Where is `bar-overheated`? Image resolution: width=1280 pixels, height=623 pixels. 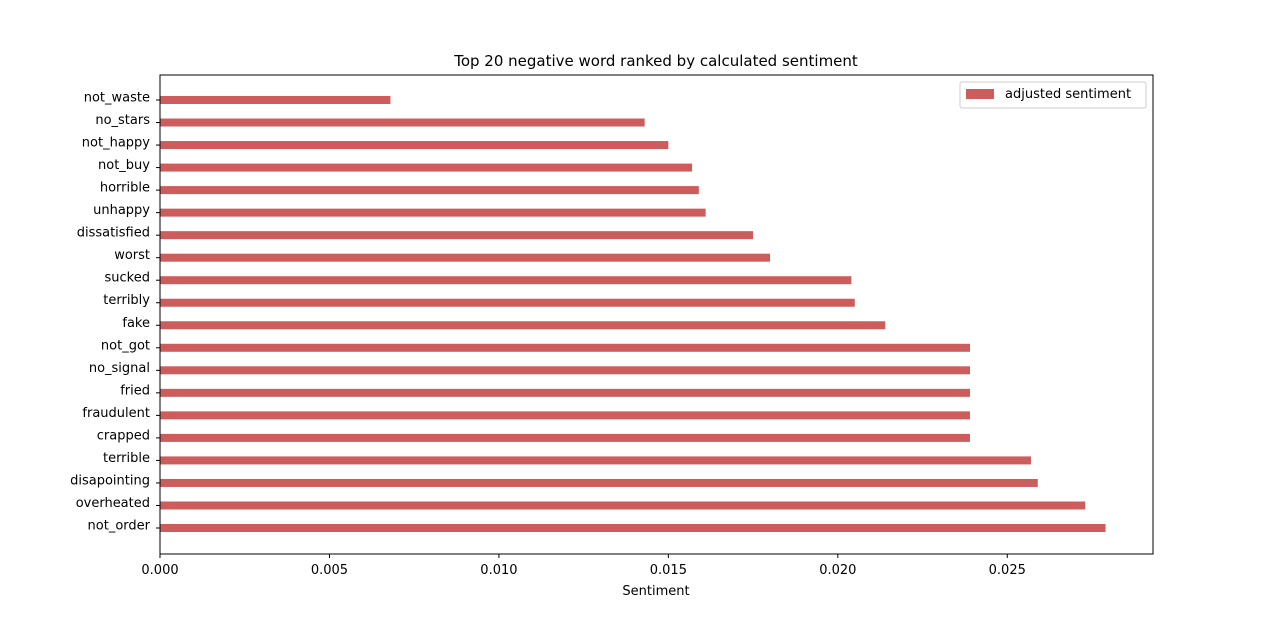 bar-overheated is located at coordinates (623, 505).